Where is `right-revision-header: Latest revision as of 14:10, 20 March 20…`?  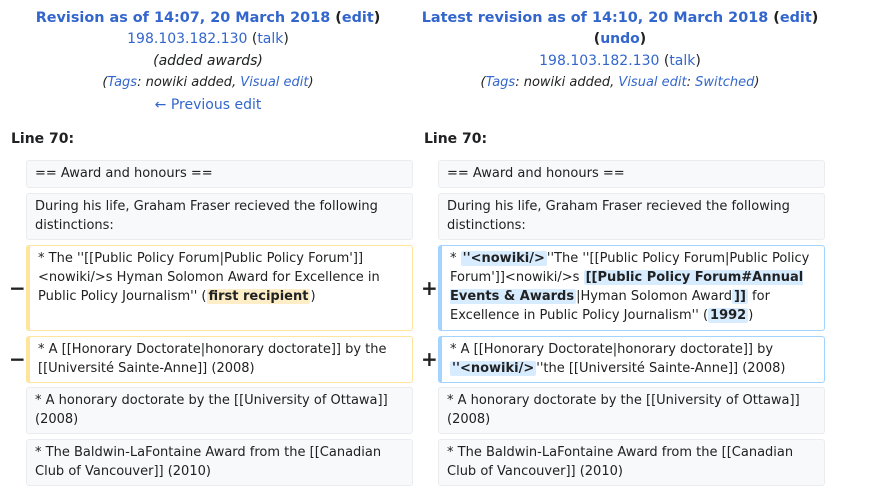 right-revision-header: Latest revision as of 14:10, 20 March 20… is located at coordinates (620, 47).